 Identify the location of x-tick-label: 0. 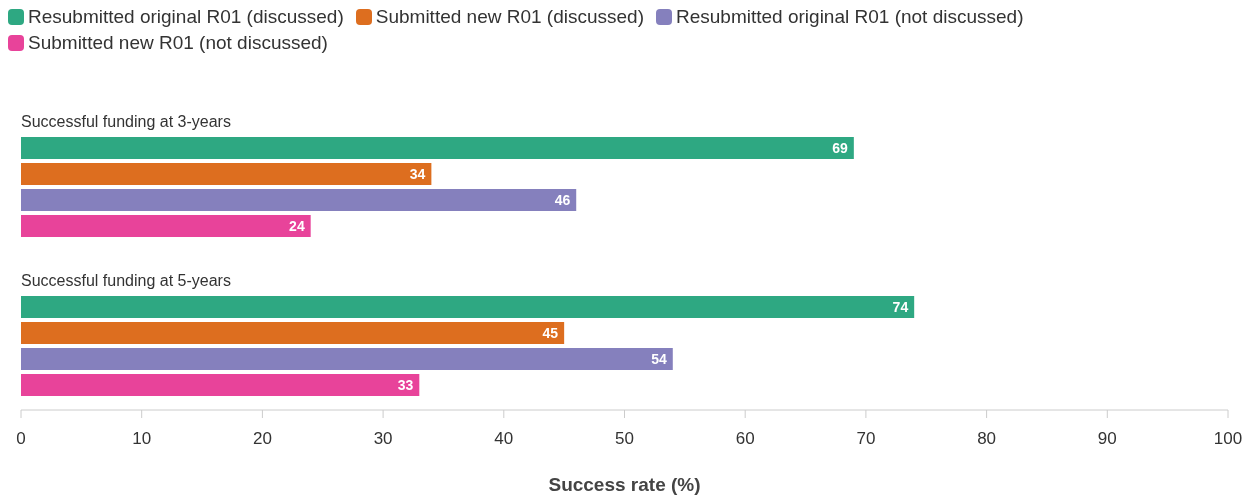
(21, 438).